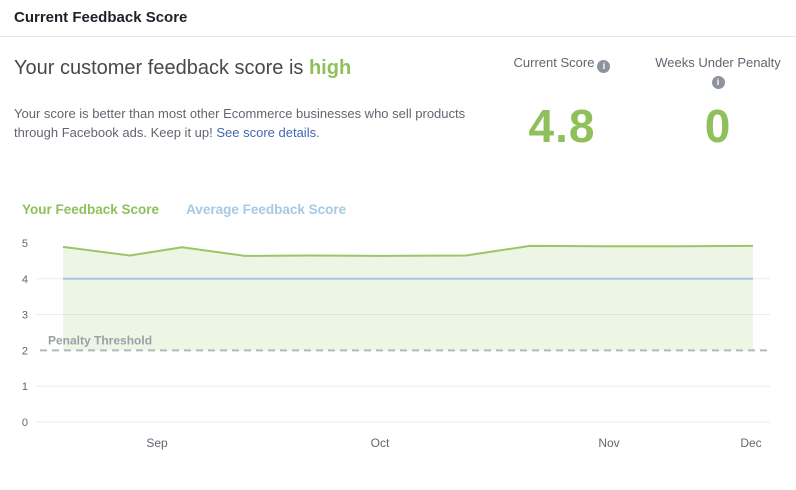 This screenshot has height=490, width=796. What do you see at coordinates (718, 126) in the screenshot?
I see `weeks-under-penalty-value: 0` at bounding box center [718, 126].